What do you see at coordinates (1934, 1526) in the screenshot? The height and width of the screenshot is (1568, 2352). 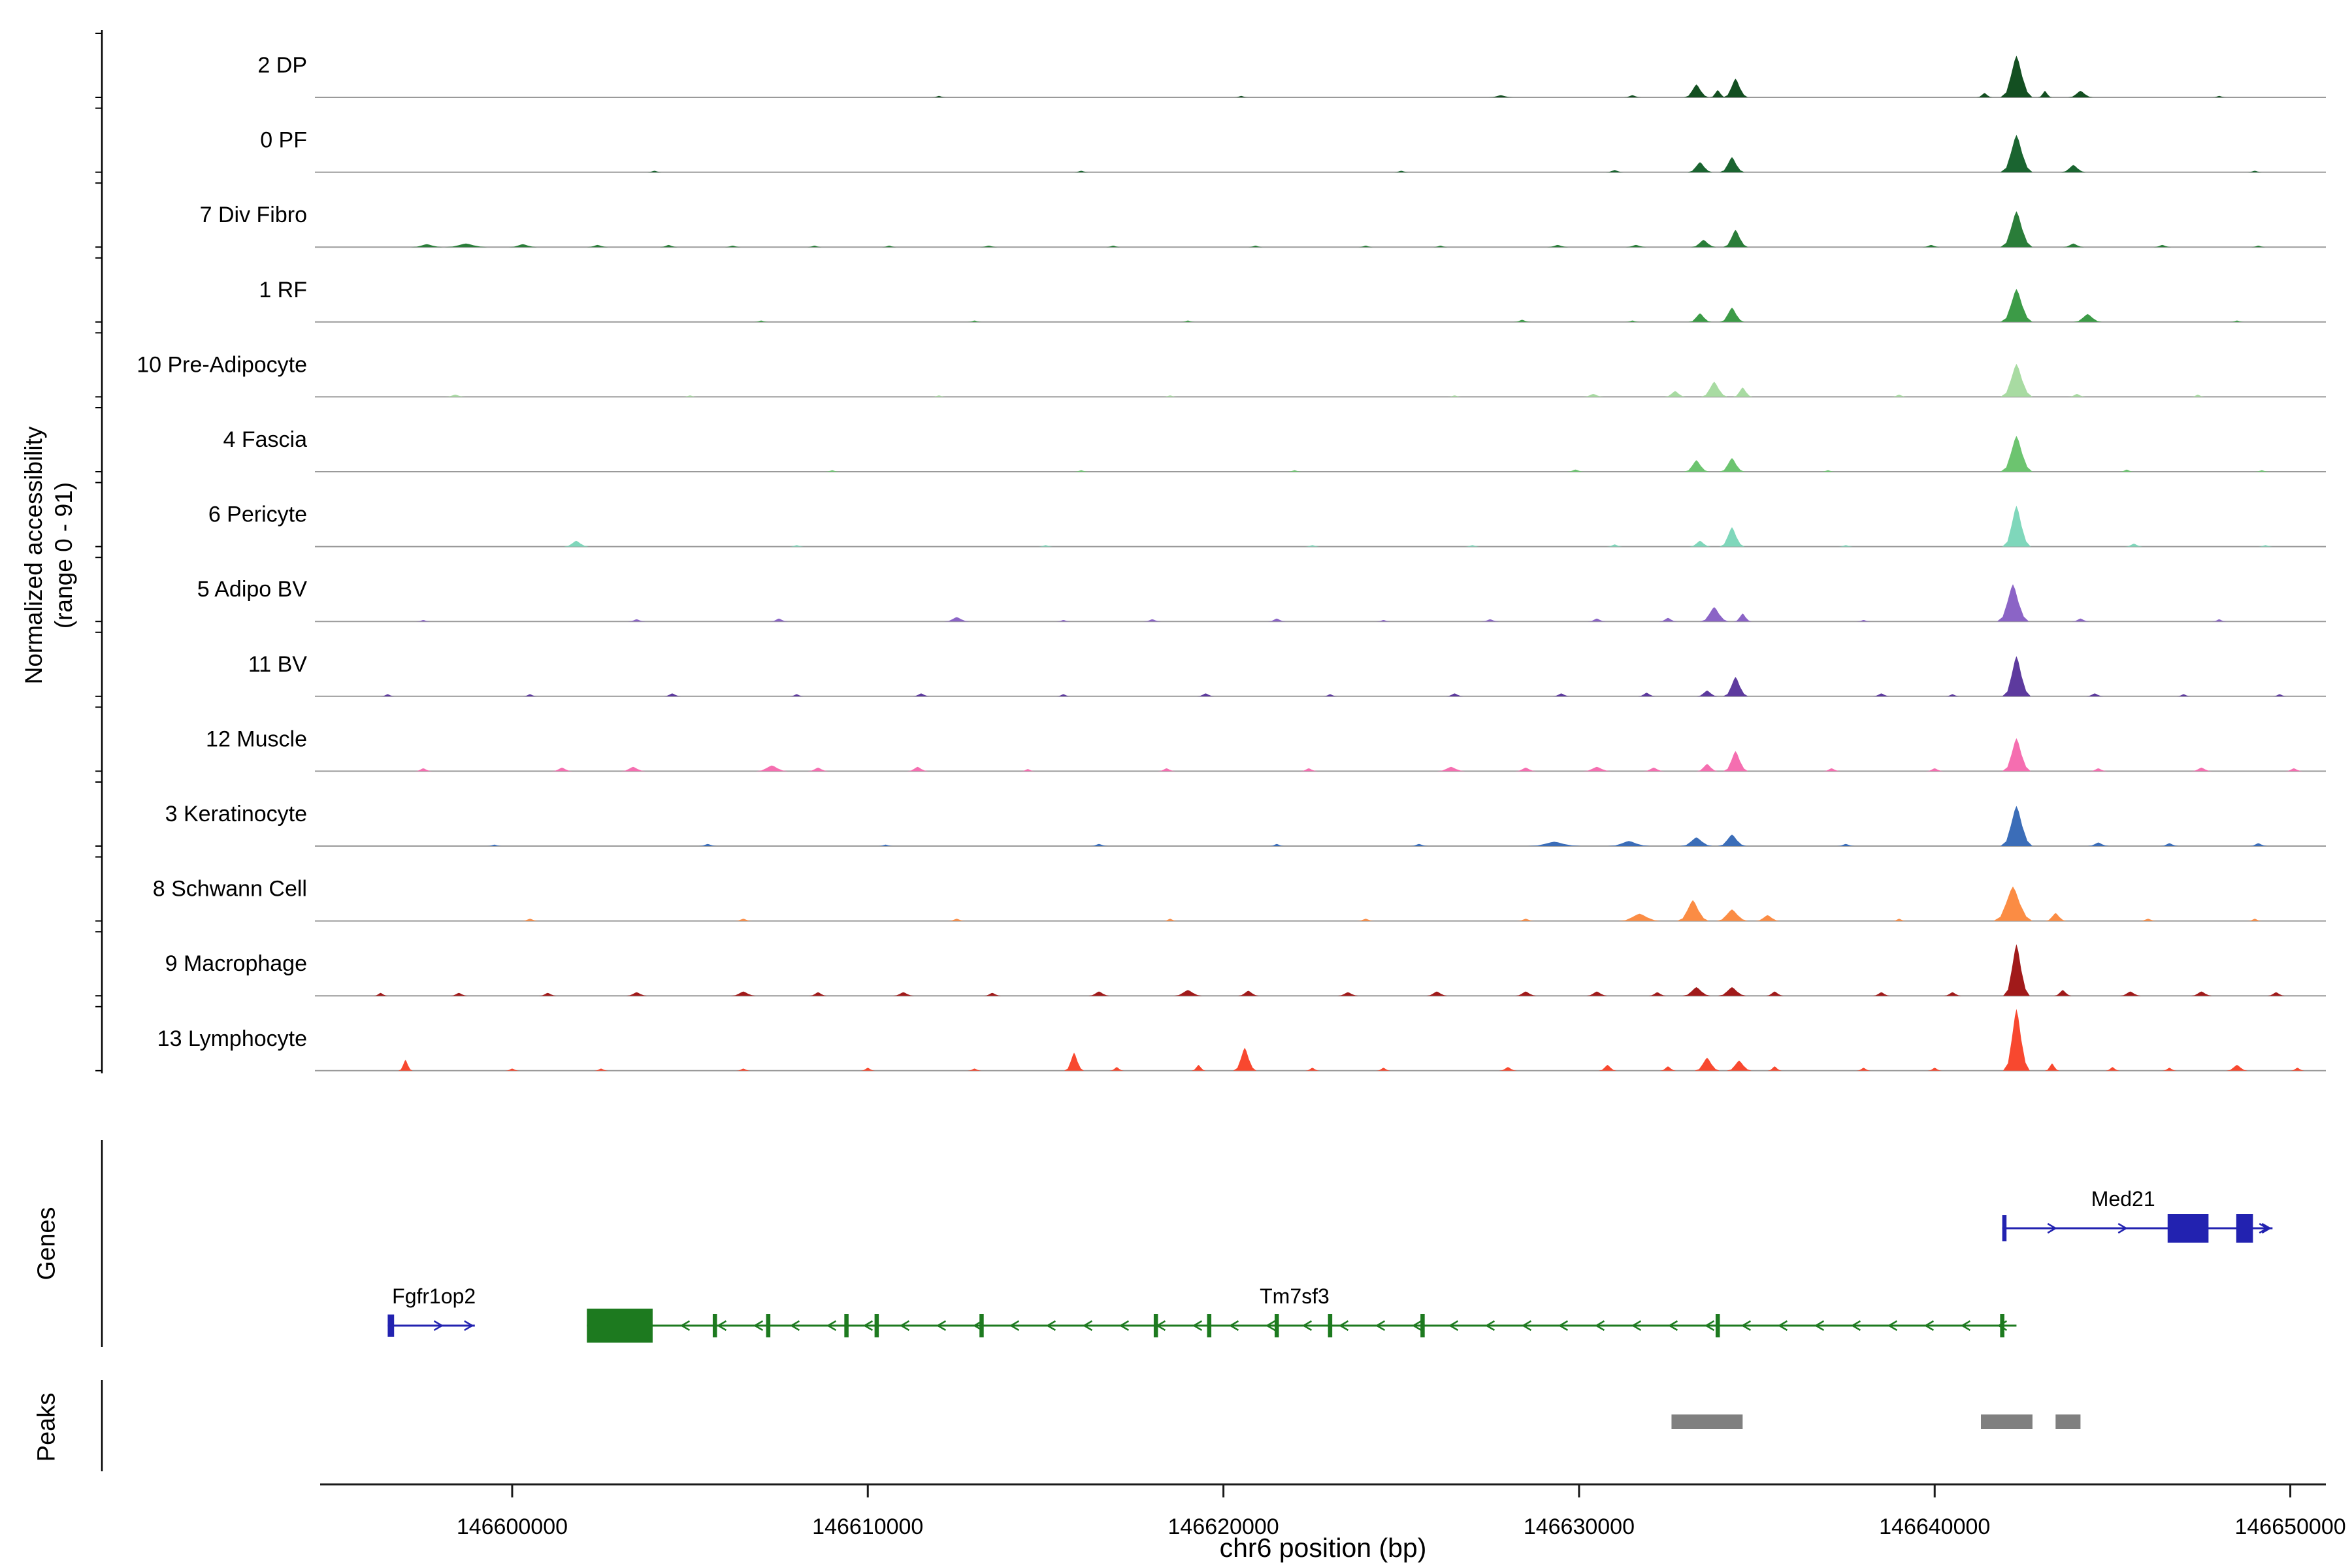 I see `x-axis-tick-label: 146640000` at bounding box center [1934, 1526].